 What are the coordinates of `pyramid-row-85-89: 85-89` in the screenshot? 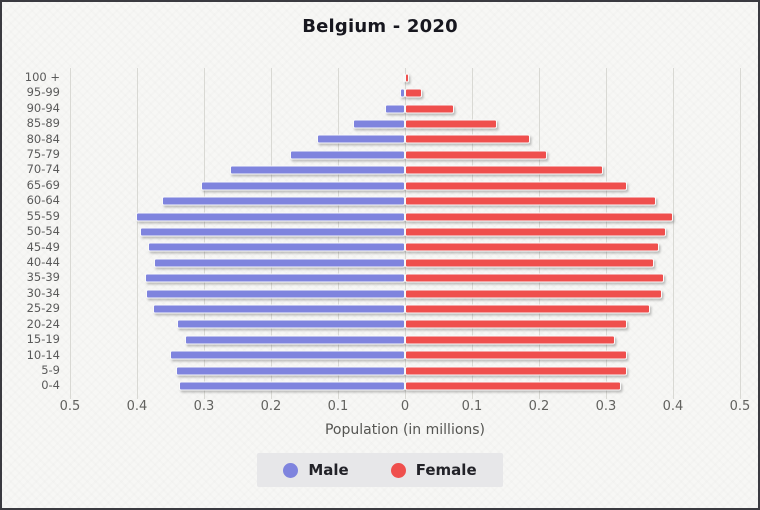 It's located at (380, 123).